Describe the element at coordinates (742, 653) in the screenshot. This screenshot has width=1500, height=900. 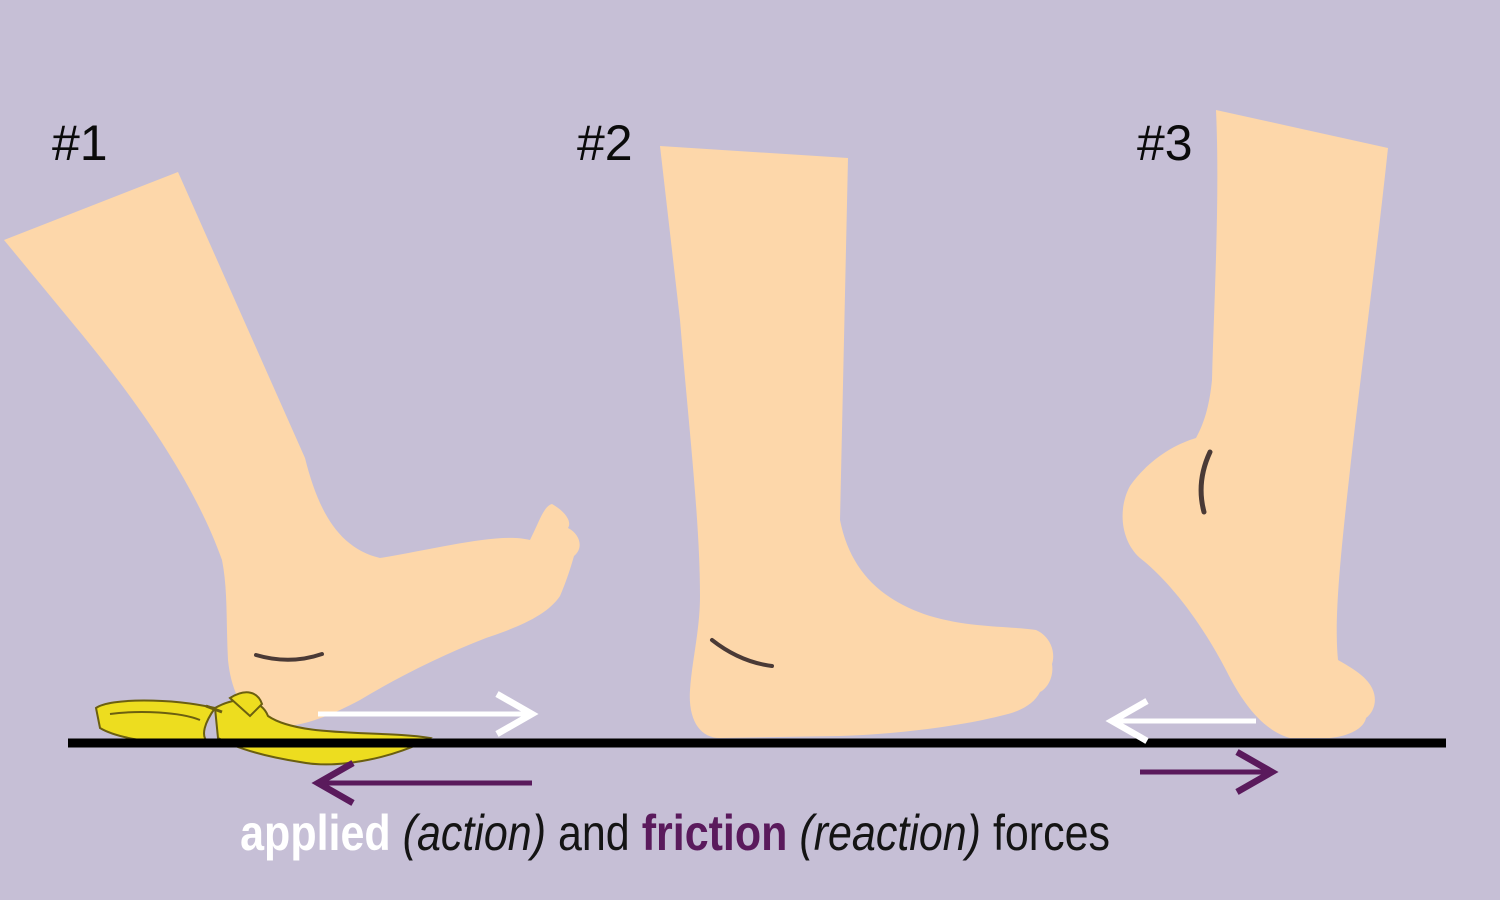
I see `foot-2-ankle-line` at that location.